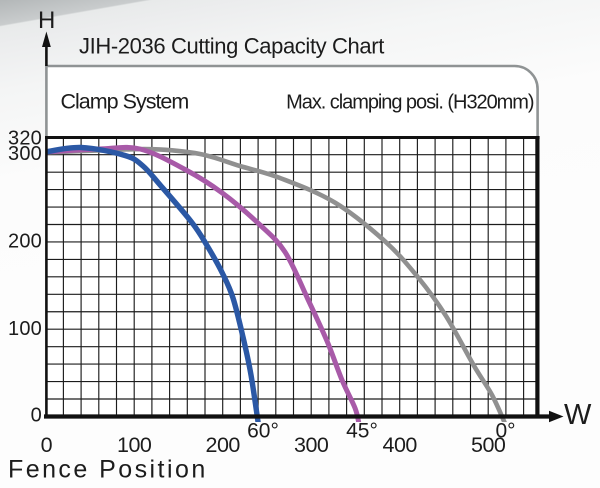 The image size is (600, 488). Describe the element at coordinates (505, 431) in the screenshot. I see `svg-text: 0°` at that location.